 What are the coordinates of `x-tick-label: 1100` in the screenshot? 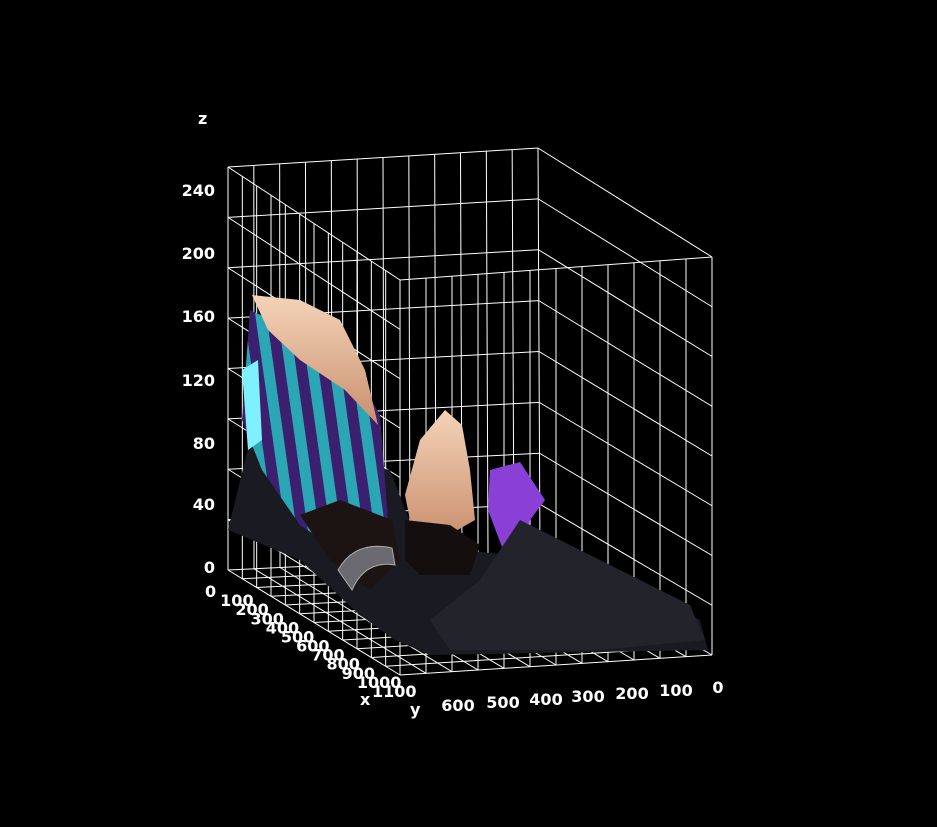 It's located at (394, 691).